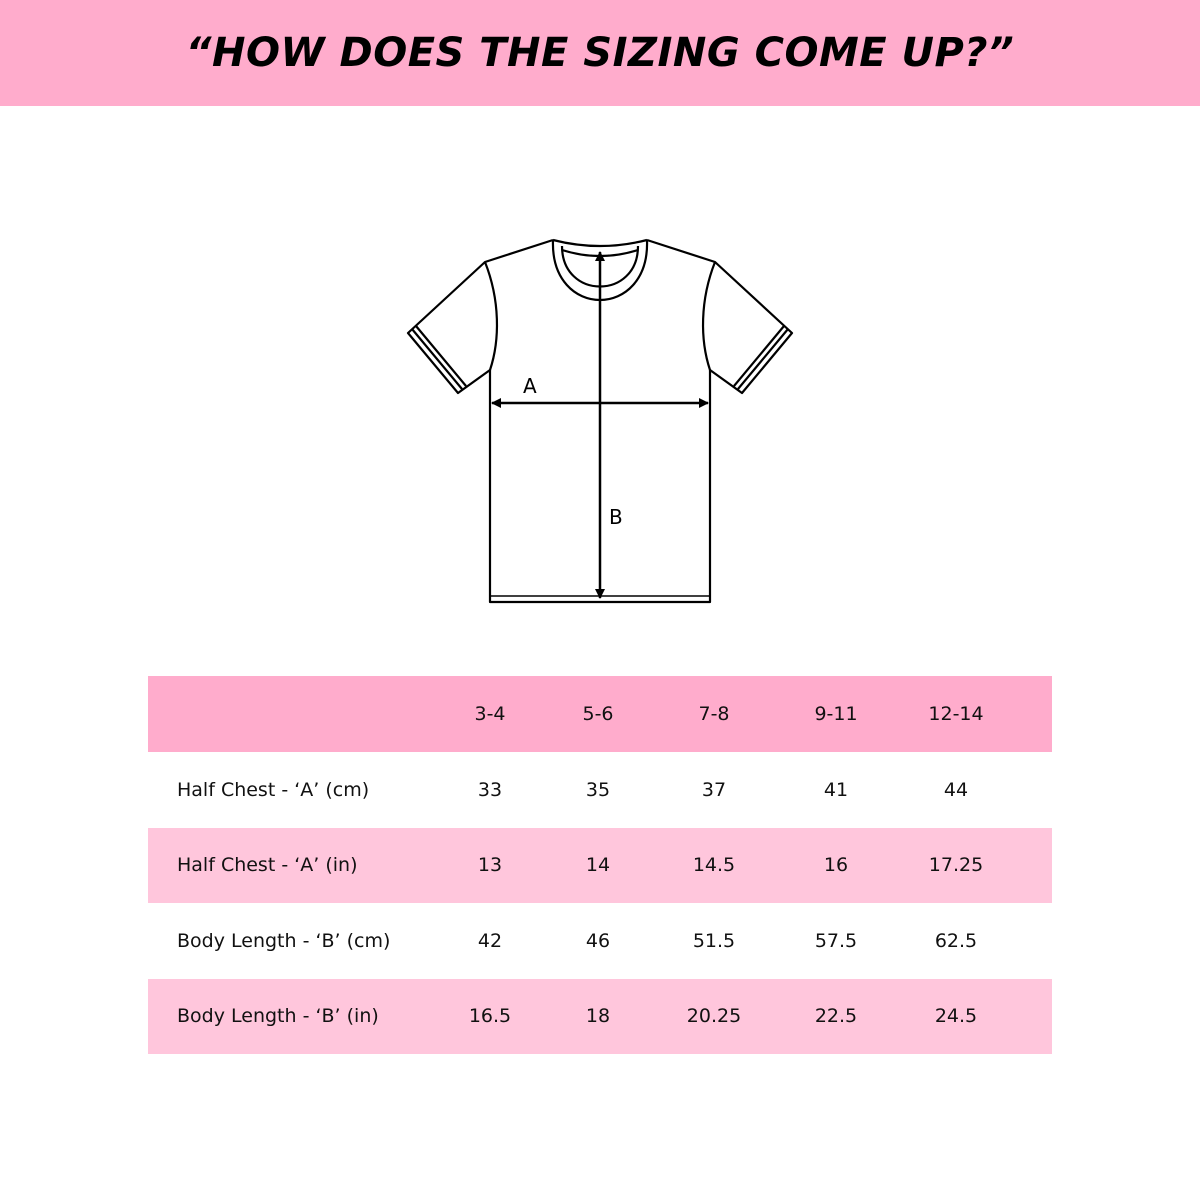 This screenshot has height=1200, width=1200. What do you see at coordinates (714, 865) in the screenshot?
I see `cell: 14.5` at bounding box center [714, 865].